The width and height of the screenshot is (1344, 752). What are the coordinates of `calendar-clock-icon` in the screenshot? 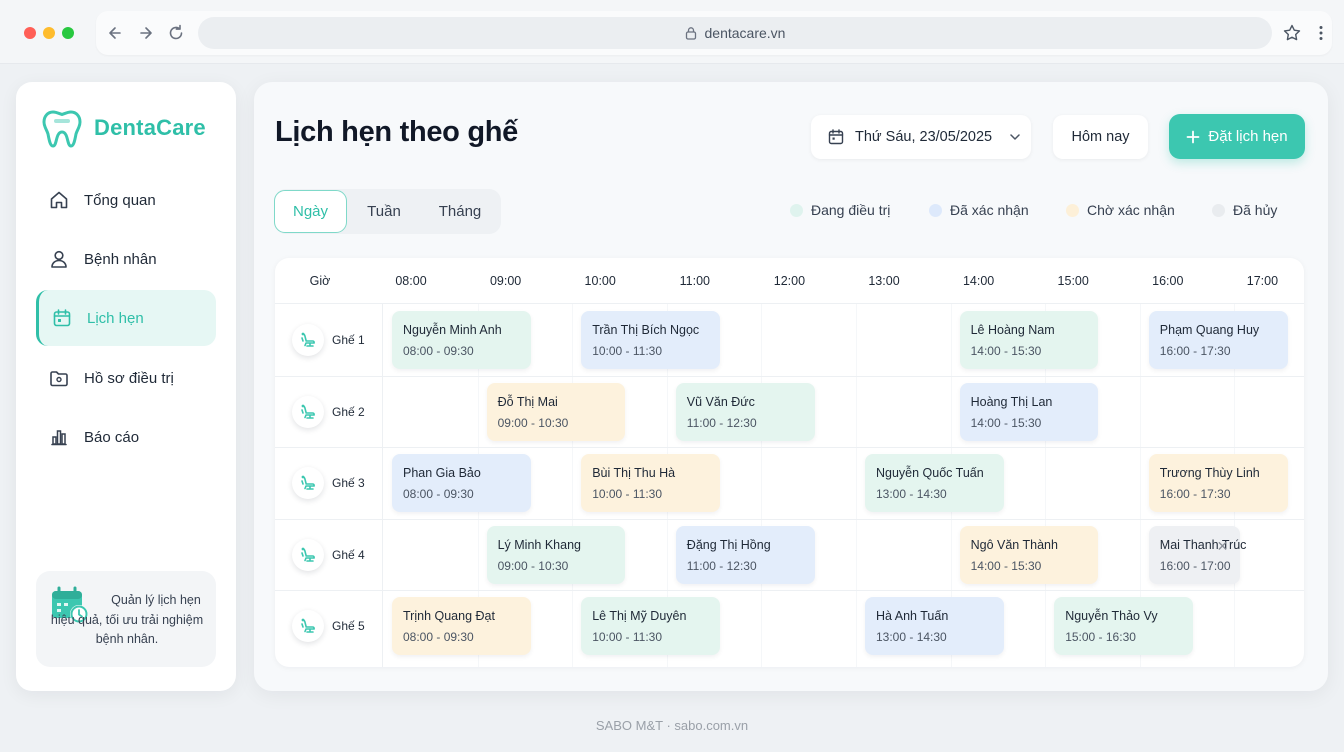 It's located at (70, 604).